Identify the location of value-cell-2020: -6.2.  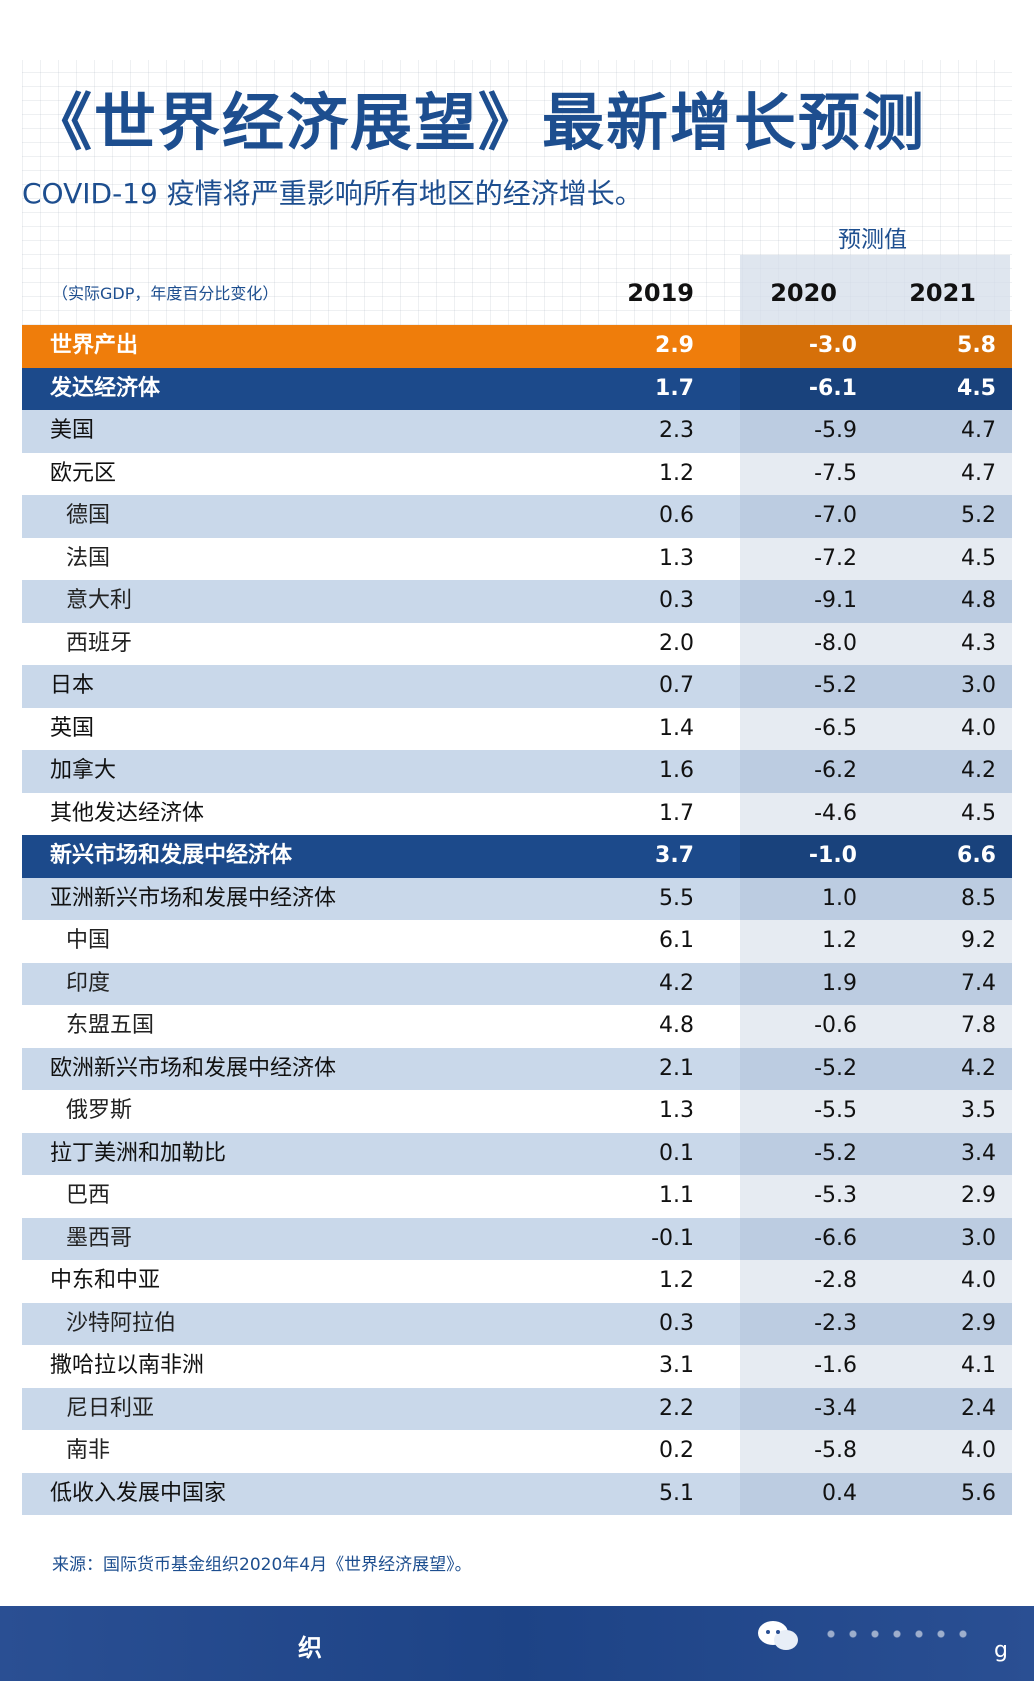
(835, 770).